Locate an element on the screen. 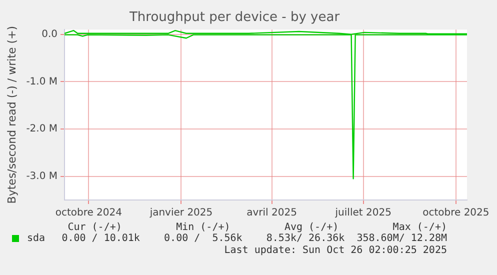 Image resolution: width=497 pixels, height=275 pixels. y-tick-label: -2.0 M is located at coordinates (42, 129).